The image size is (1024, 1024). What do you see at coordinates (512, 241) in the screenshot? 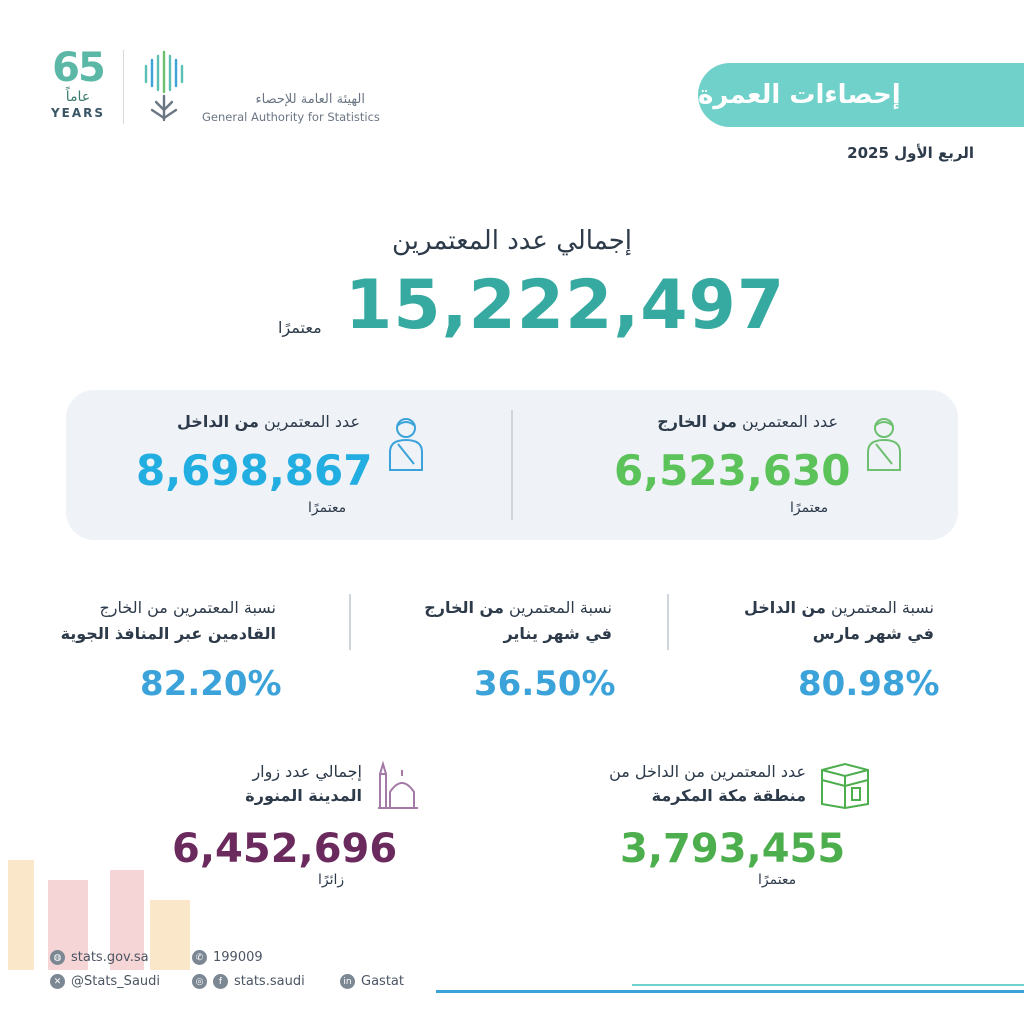
I see `total-label: إجمالي عدد المعتمرين` at bounding box center [512, 241].